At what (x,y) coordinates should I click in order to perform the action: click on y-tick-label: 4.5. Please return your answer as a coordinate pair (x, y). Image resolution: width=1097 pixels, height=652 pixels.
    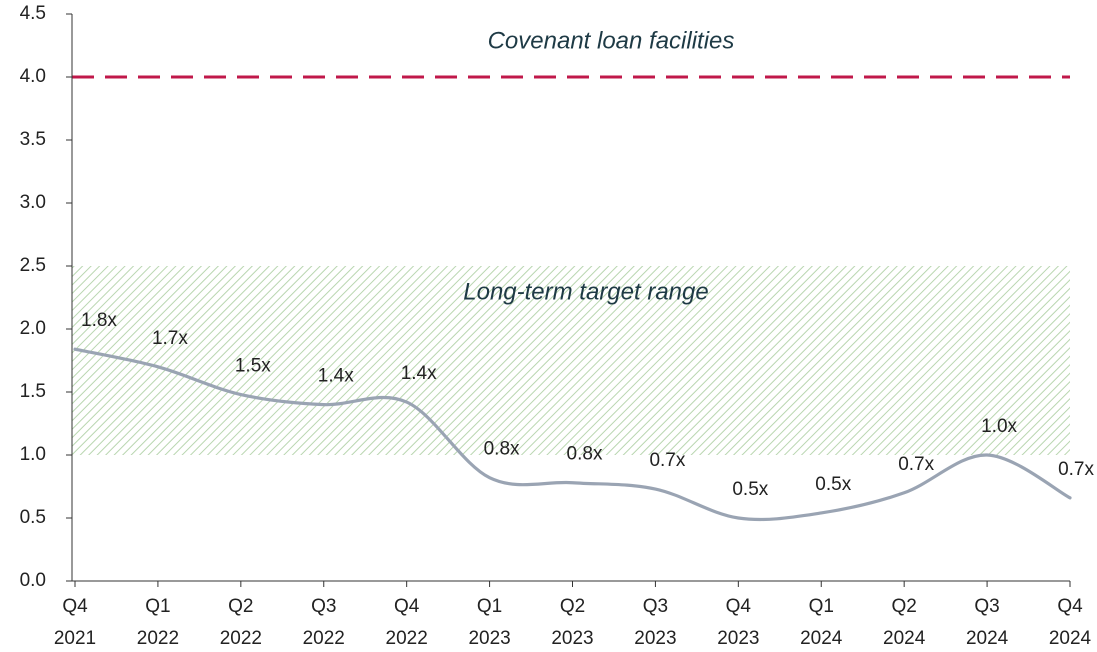
    Looking at the image, I should click on (33, 13).